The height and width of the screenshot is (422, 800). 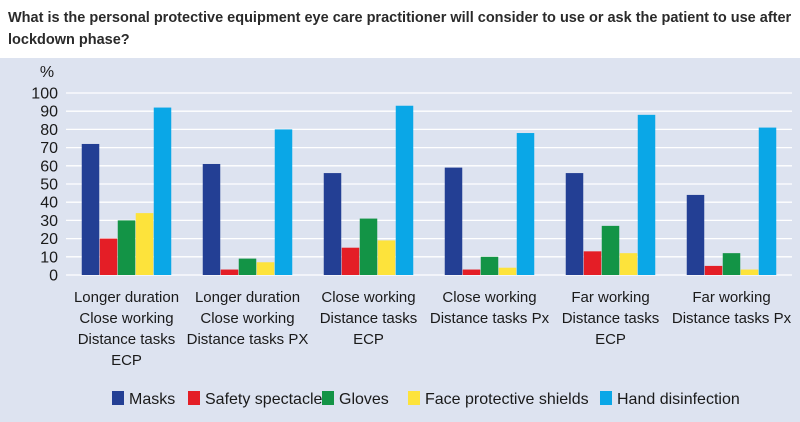 What do you see at coordinates (248, 339) in the screenshot?
I see `x-category-label: Distance tasks PX` at bounding box center [248, 339].